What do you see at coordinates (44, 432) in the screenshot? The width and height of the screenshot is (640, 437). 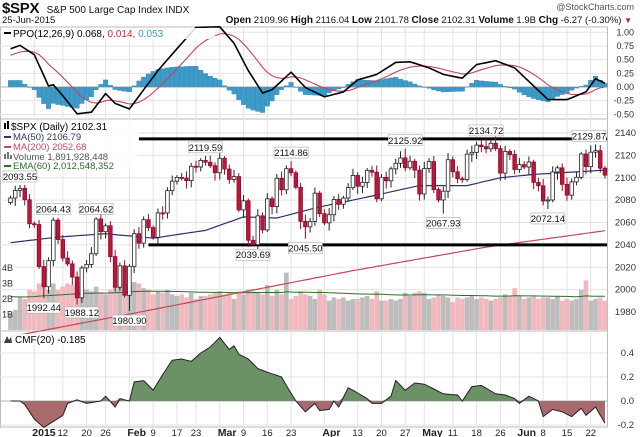 I see `x-axis-tick: 2015` at bounding box center [44, 432].